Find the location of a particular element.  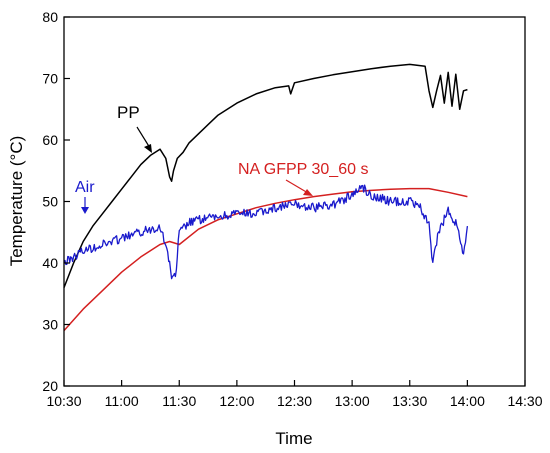

annotation-air-label: Air is located at coordinates (85, 187).